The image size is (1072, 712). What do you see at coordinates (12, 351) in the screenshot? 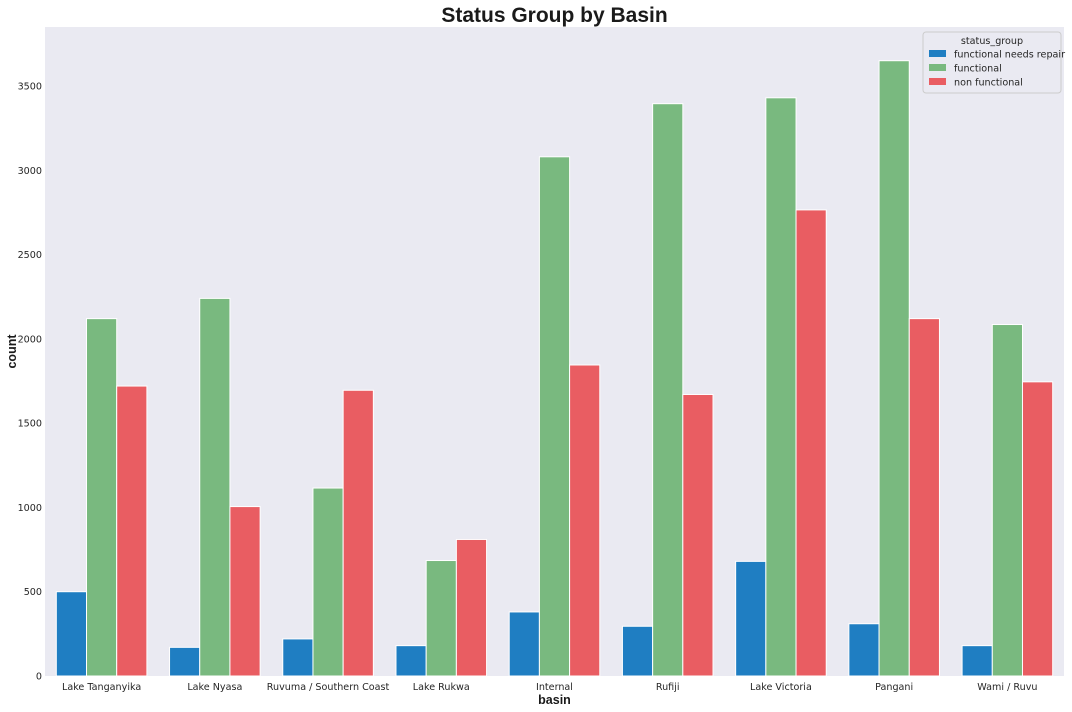
I see `y-axis-label: count` at bounding box center [12, 351].